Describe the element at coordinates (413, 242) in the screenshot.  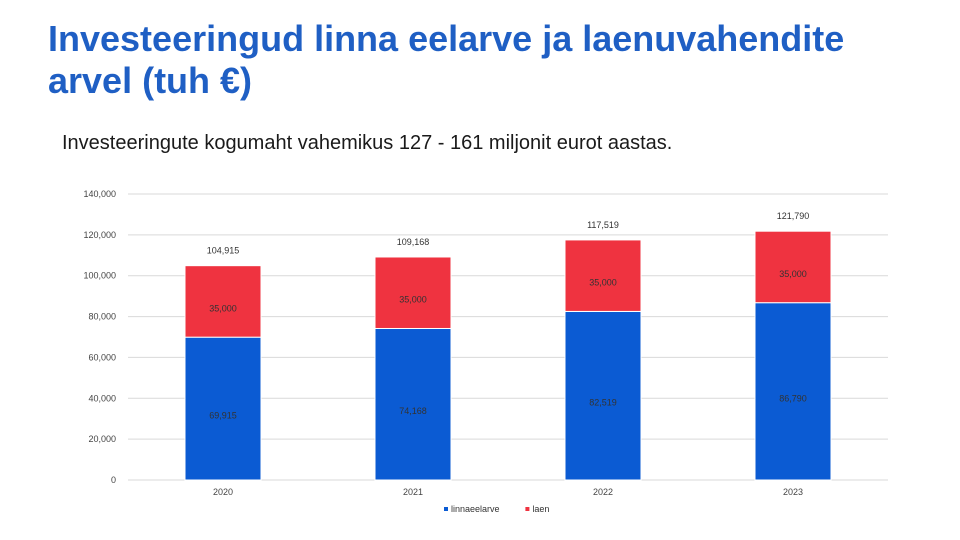
I see `total-label: 109,168` at that location.